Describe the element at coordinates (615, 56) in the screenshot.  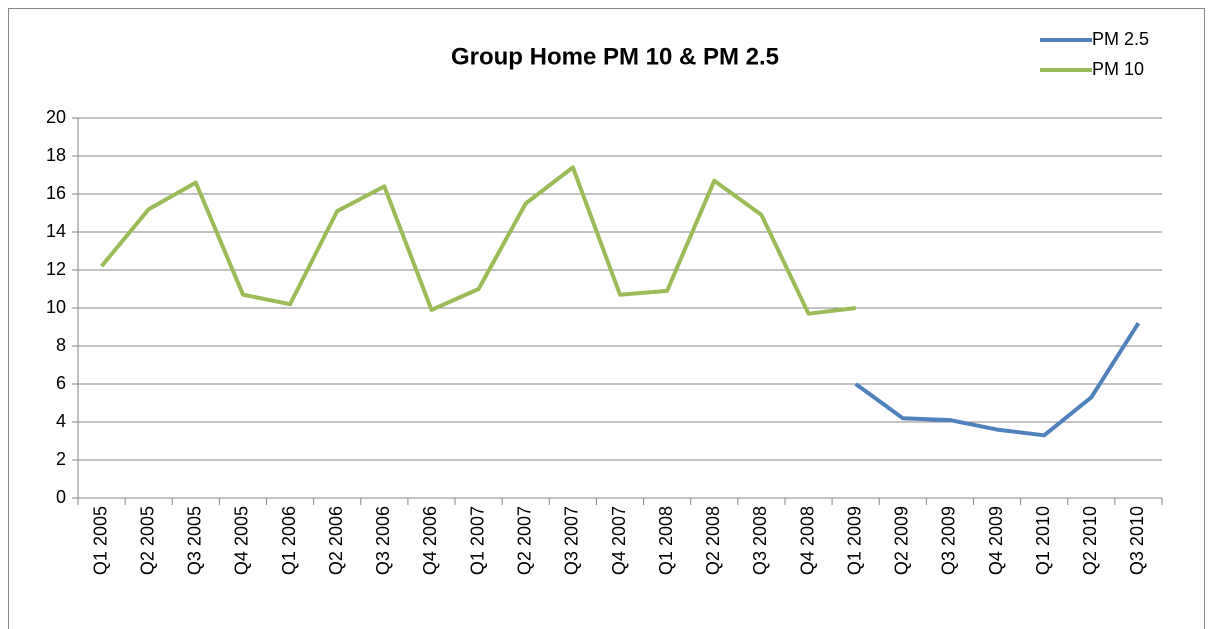
I see `chart-title: Group Home PM 10 & PM 2.5` at that location.